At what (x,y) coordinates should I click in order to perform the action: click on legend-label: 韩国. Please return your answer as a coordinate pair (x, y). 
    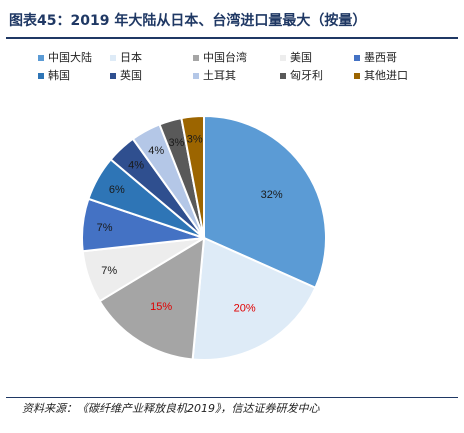
    Looking at the image, I should click on (59, 75).